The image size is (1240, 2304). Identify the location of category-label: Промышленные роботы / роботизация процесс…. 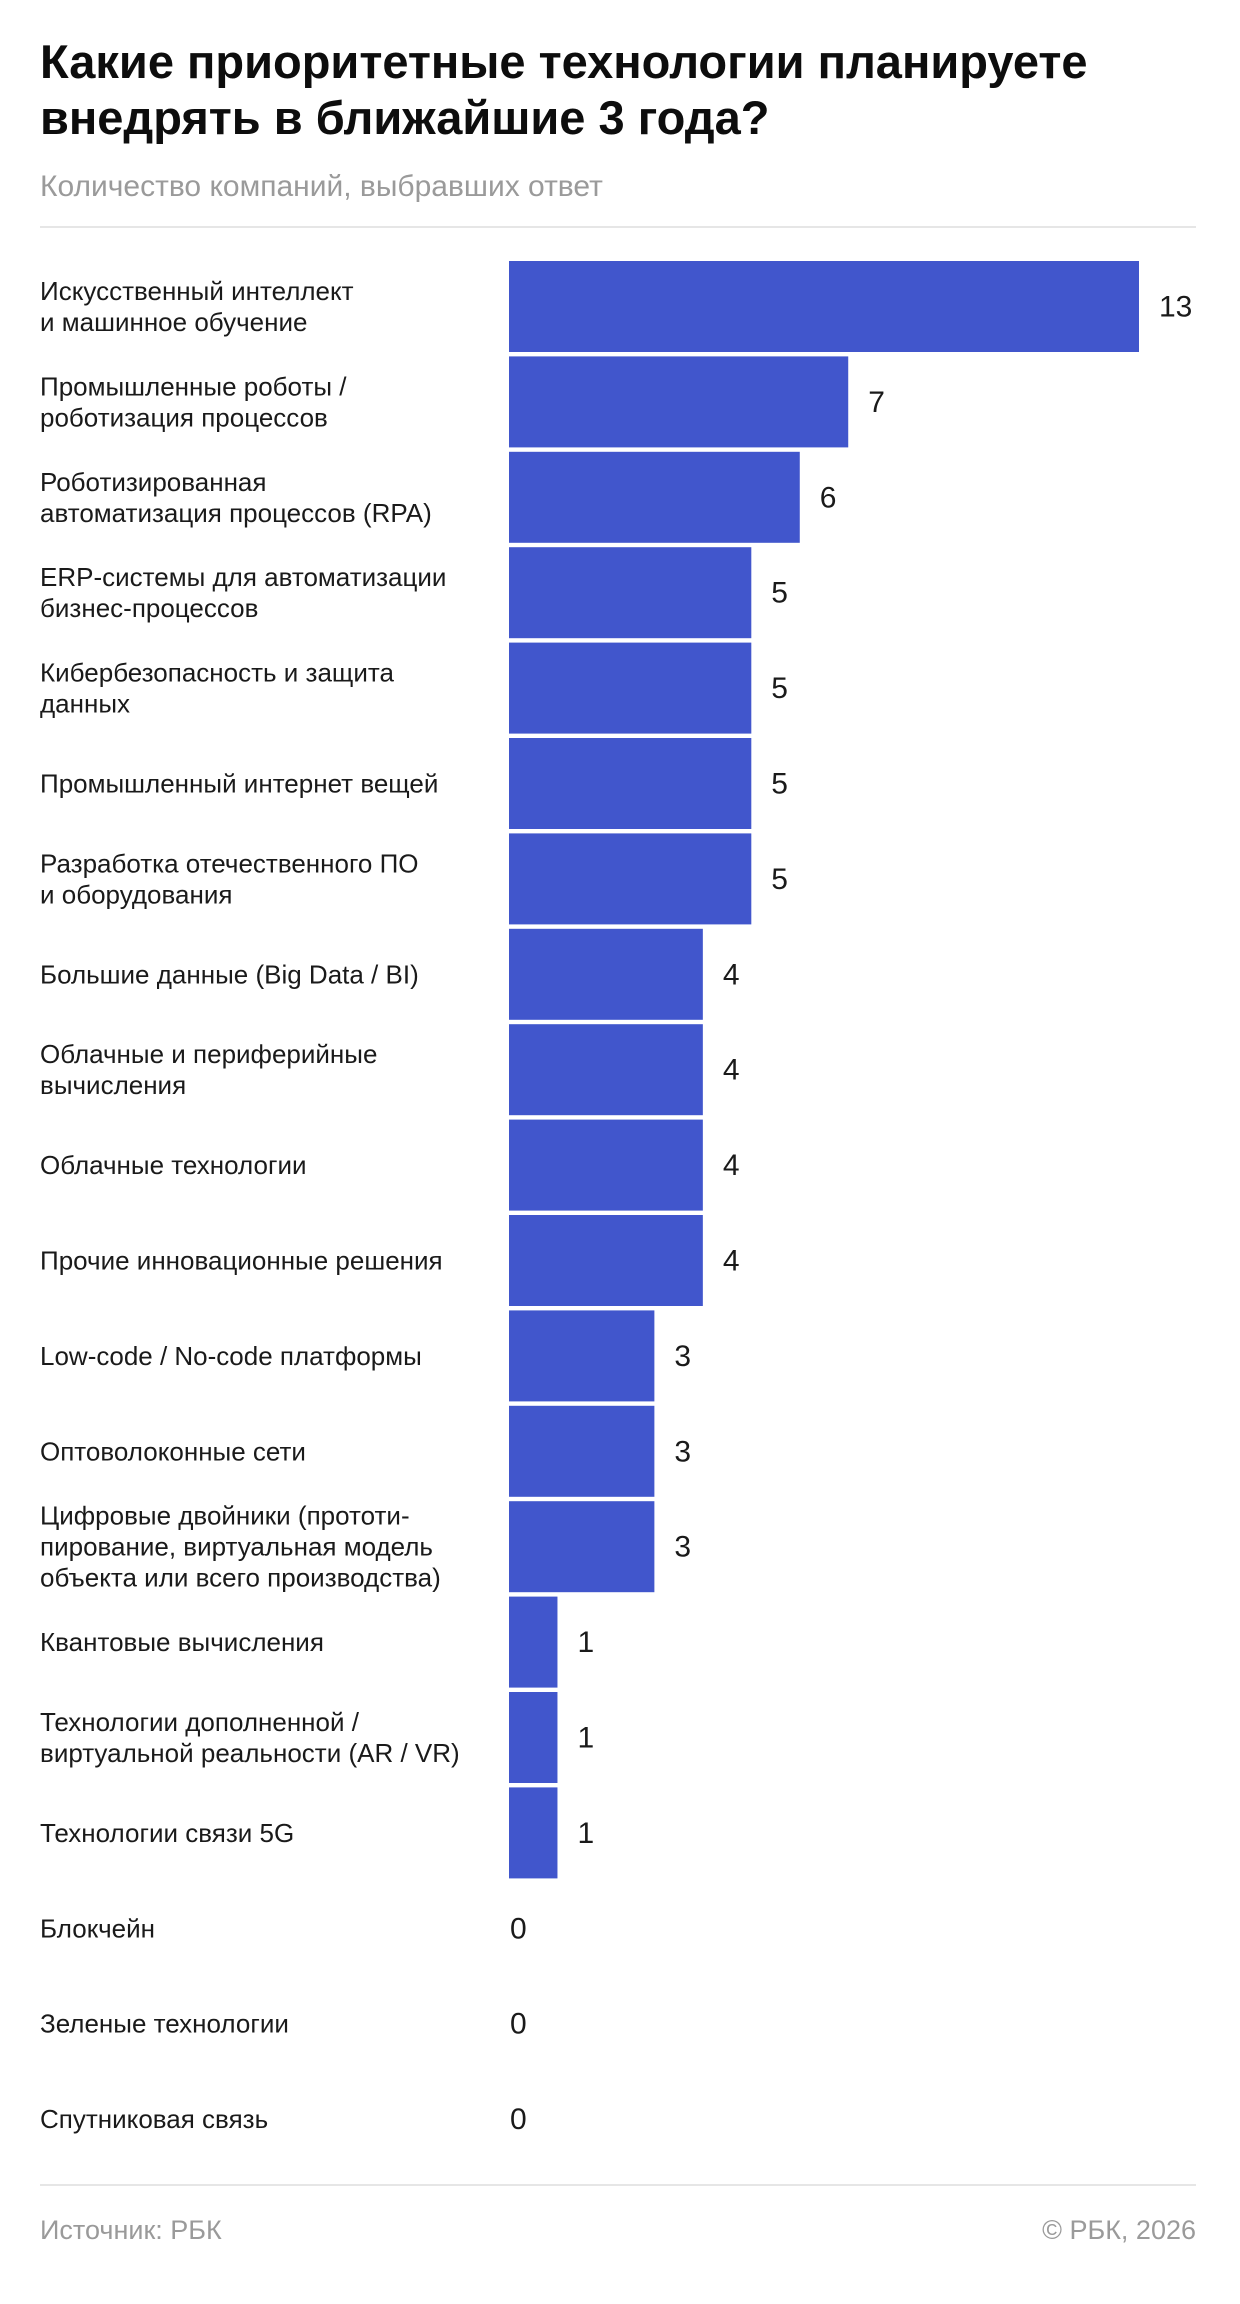
(193, 401).